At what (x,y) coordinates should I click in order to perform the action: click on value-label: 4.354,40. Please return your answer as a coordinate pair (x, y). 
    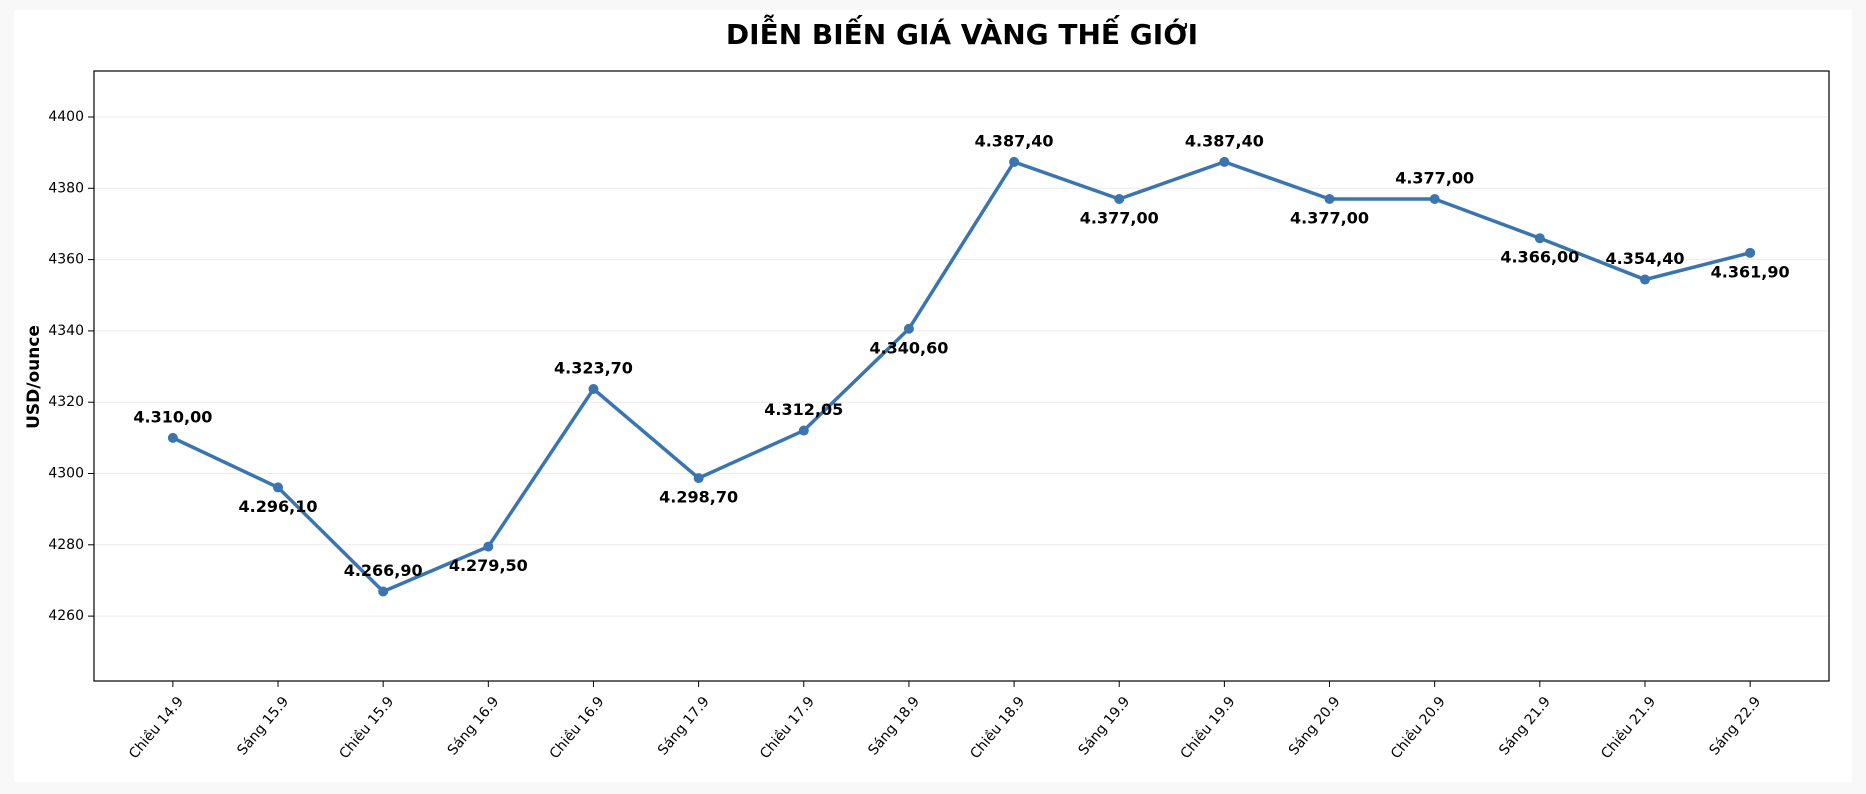
    Looking at the image, I should click on (1645, 258).